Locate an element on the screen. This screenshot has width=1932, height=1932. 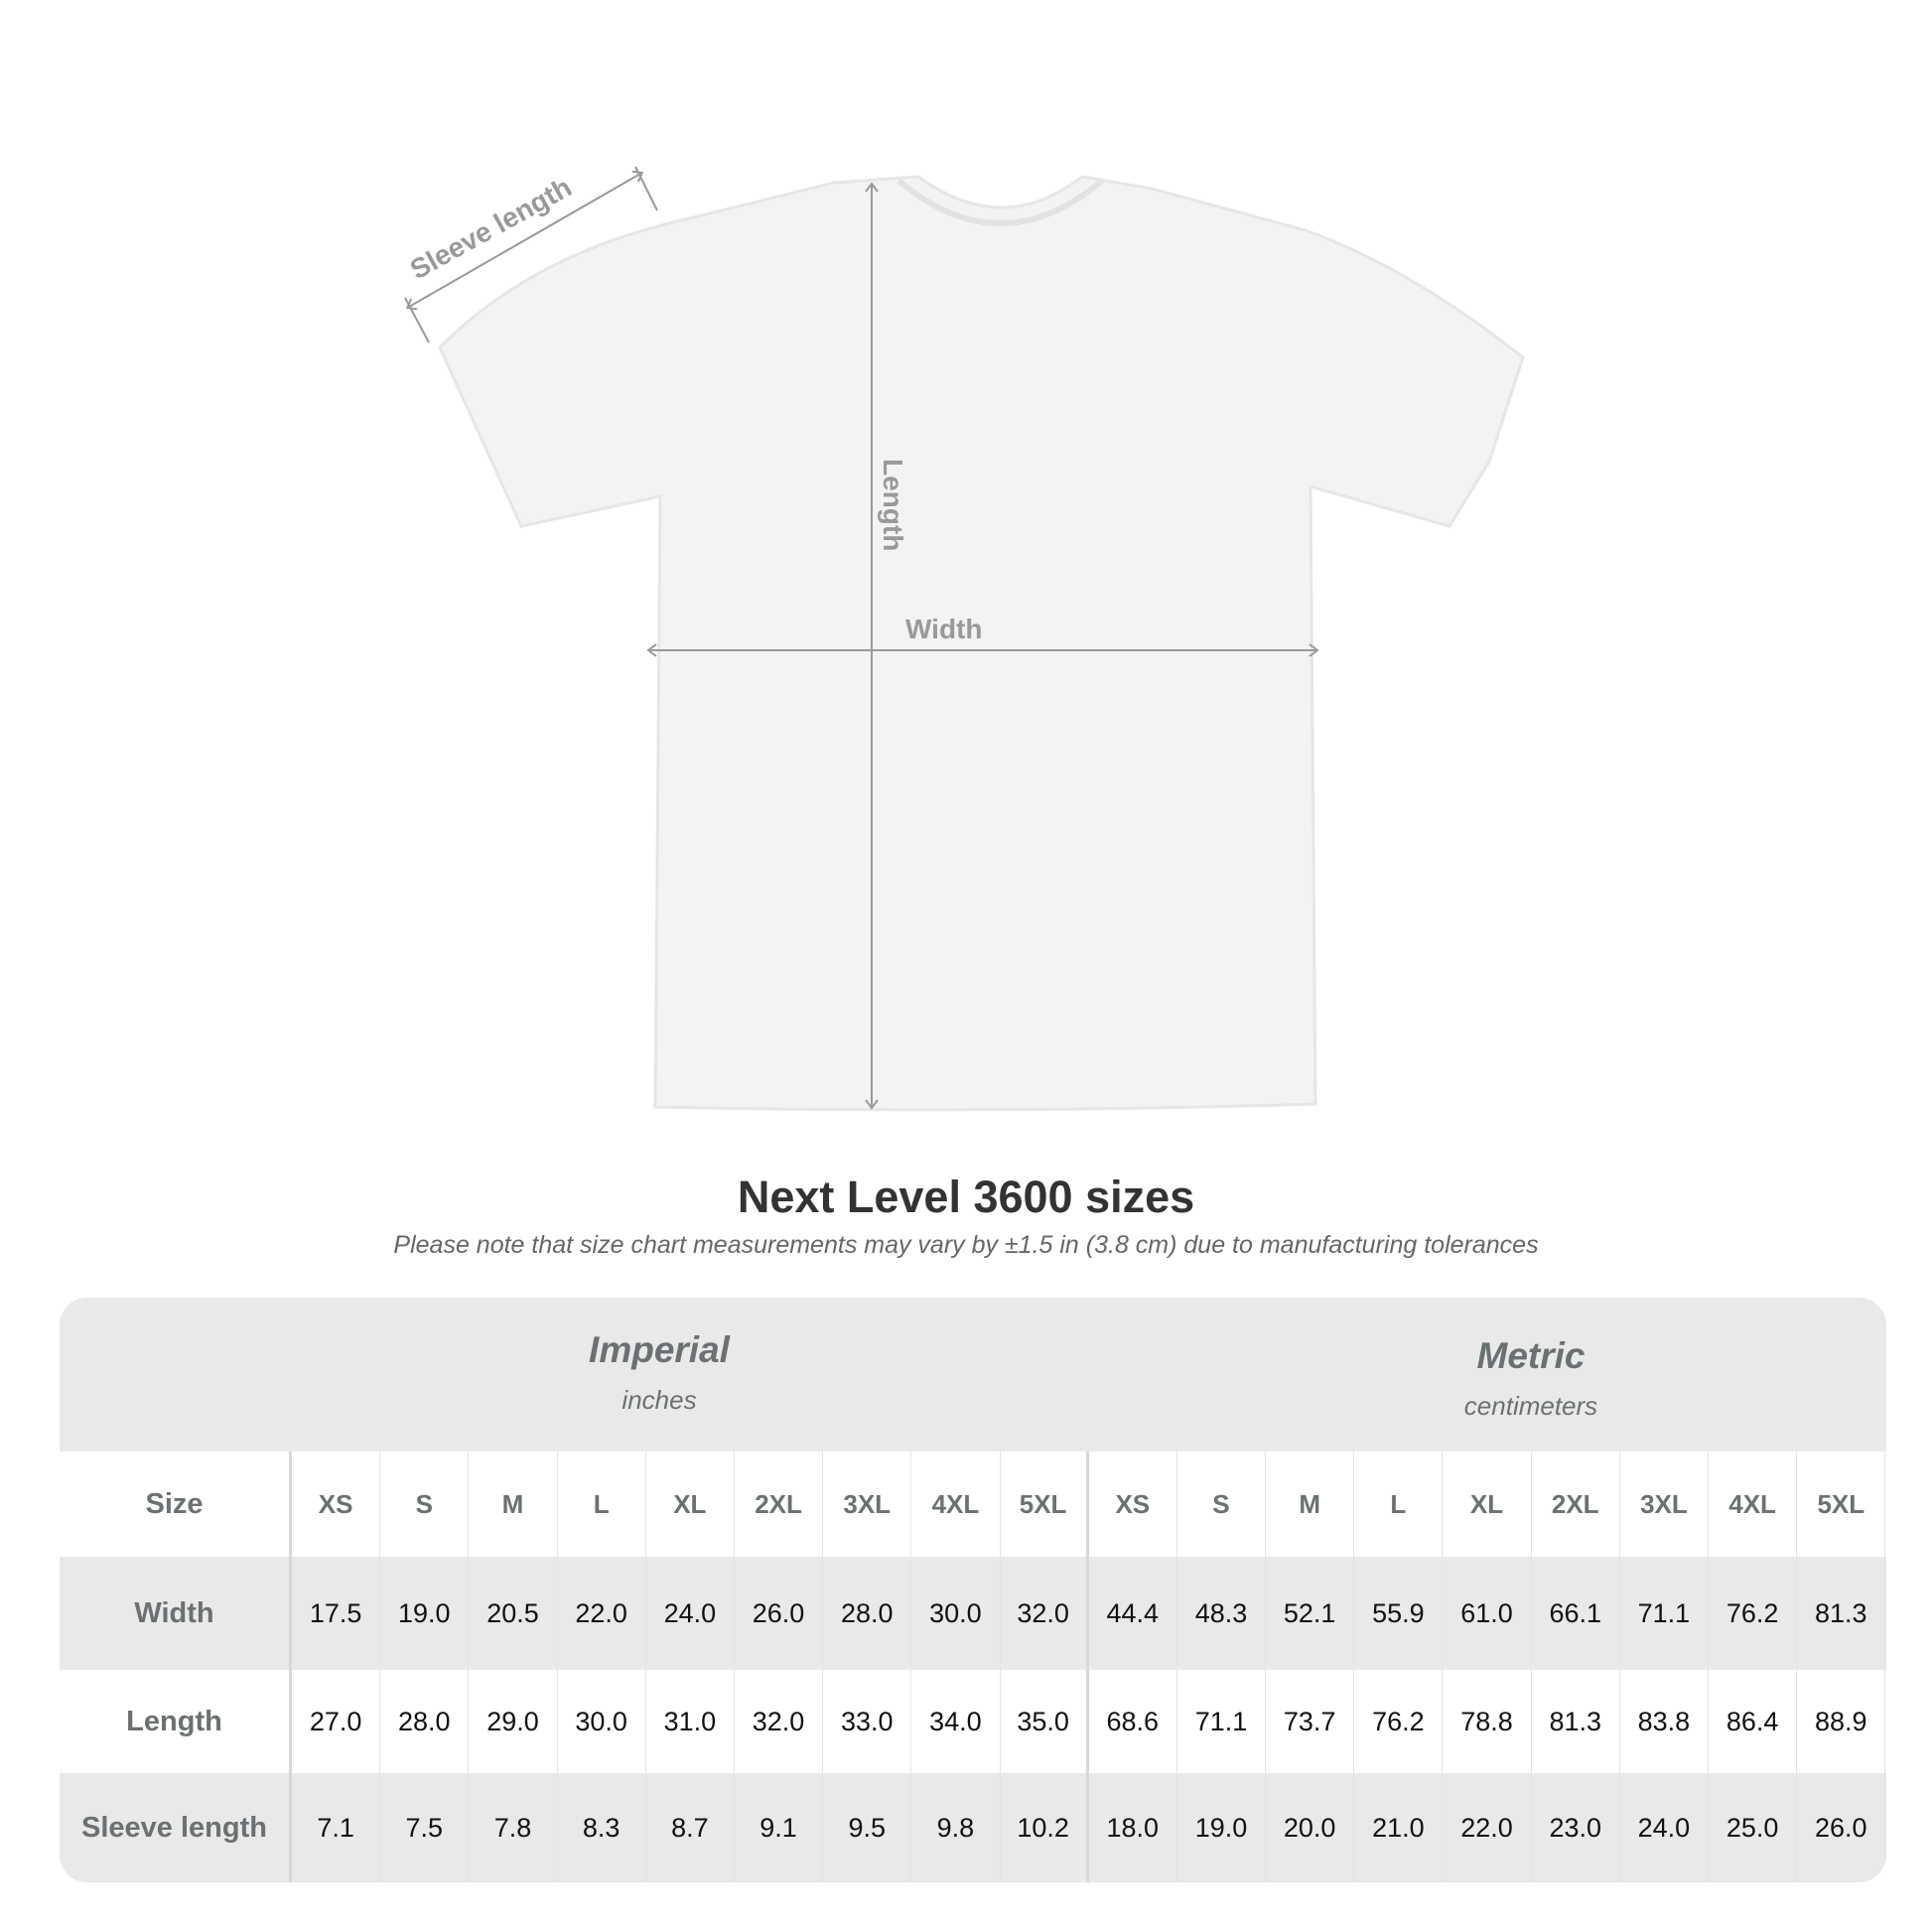
table-cell: 23.0 is located at coordinates (1576, 1828).